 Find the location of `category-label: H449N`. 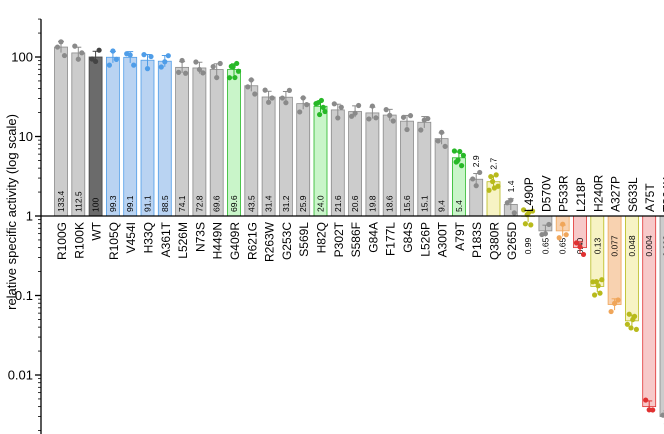

category-label: H449N is located at coordinates (218, 240).